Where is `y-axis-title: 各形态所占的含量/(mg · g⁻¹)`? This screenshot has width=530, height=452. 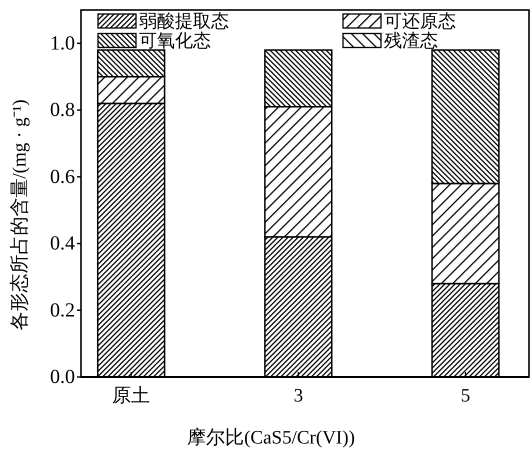
y-axis-title: 各形态所占的含量/(mg · g⁻¹) is located at coordinates (20, 215).